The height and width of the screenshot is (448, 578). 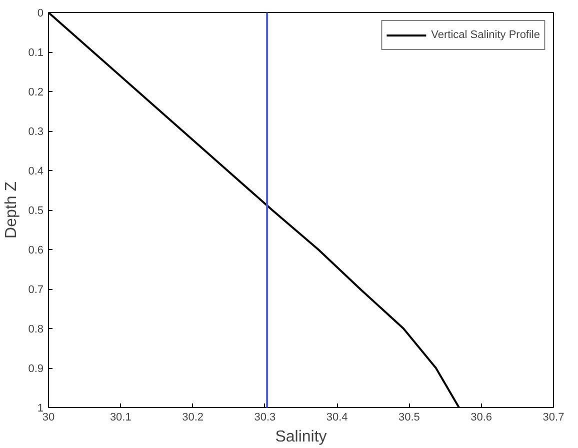 What do you see at coordinates (121, 418) in the screenshot?
I see `x-tick-label: 30.1` at bounding box center [121, 418].